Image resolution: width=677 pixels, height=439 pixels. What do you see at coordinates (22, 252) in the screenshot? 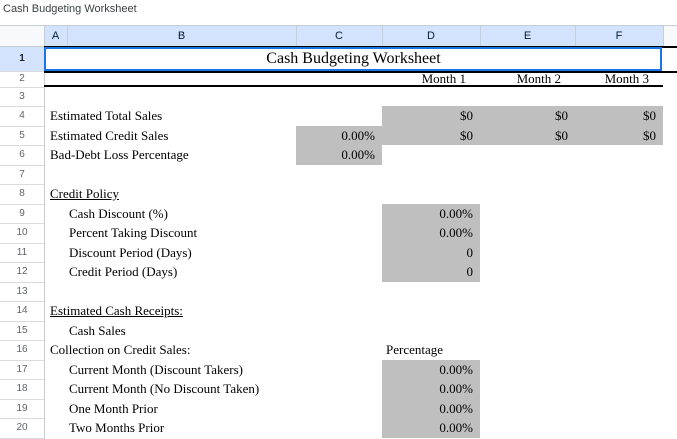
I see `row-header-11: 11` at bounding box center [22, 252].